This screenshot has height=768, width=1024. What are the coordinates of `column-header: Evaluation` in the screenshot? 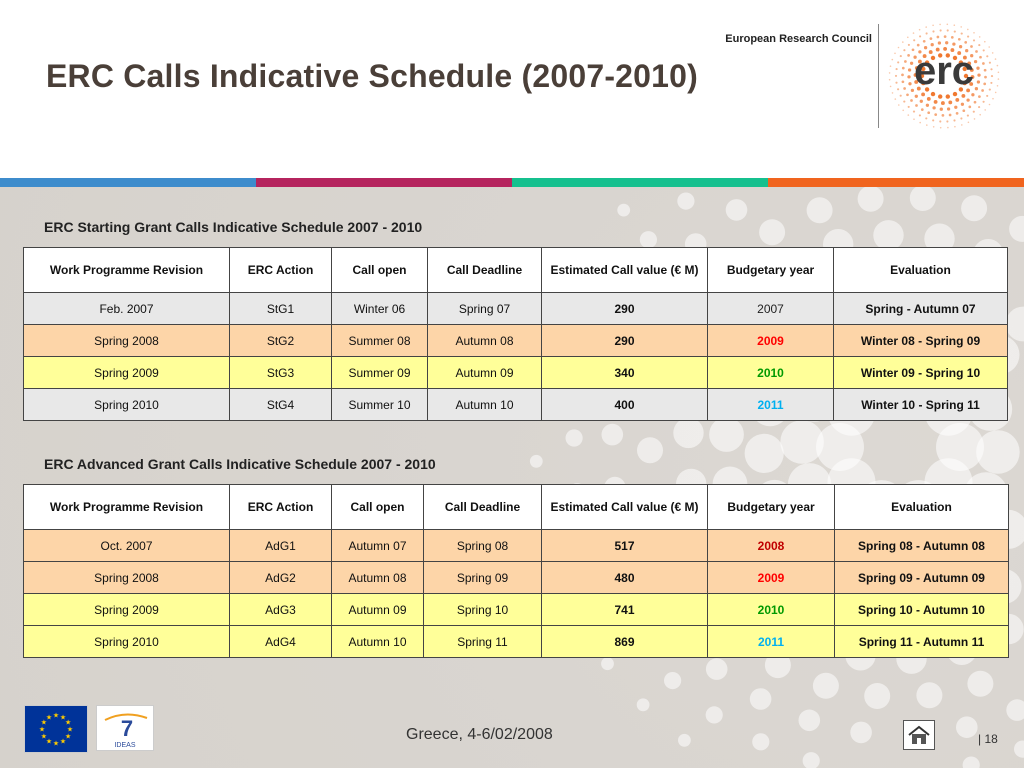 It's located at (921, 507).